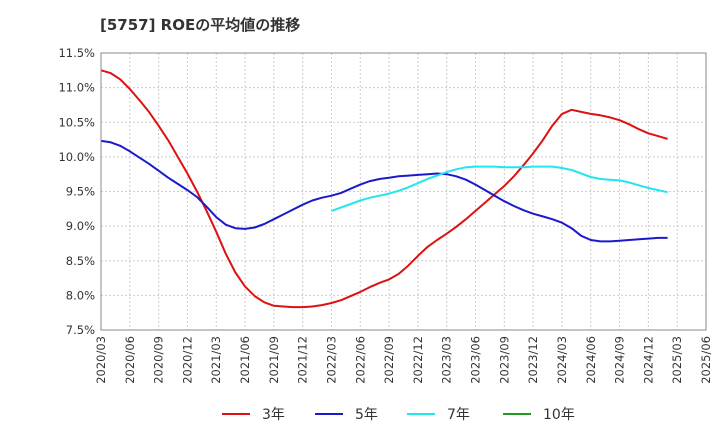  Describe the element at coordinates (706, 360) in the screenshot. I see `x-tick-label: 2025/06` at that location.